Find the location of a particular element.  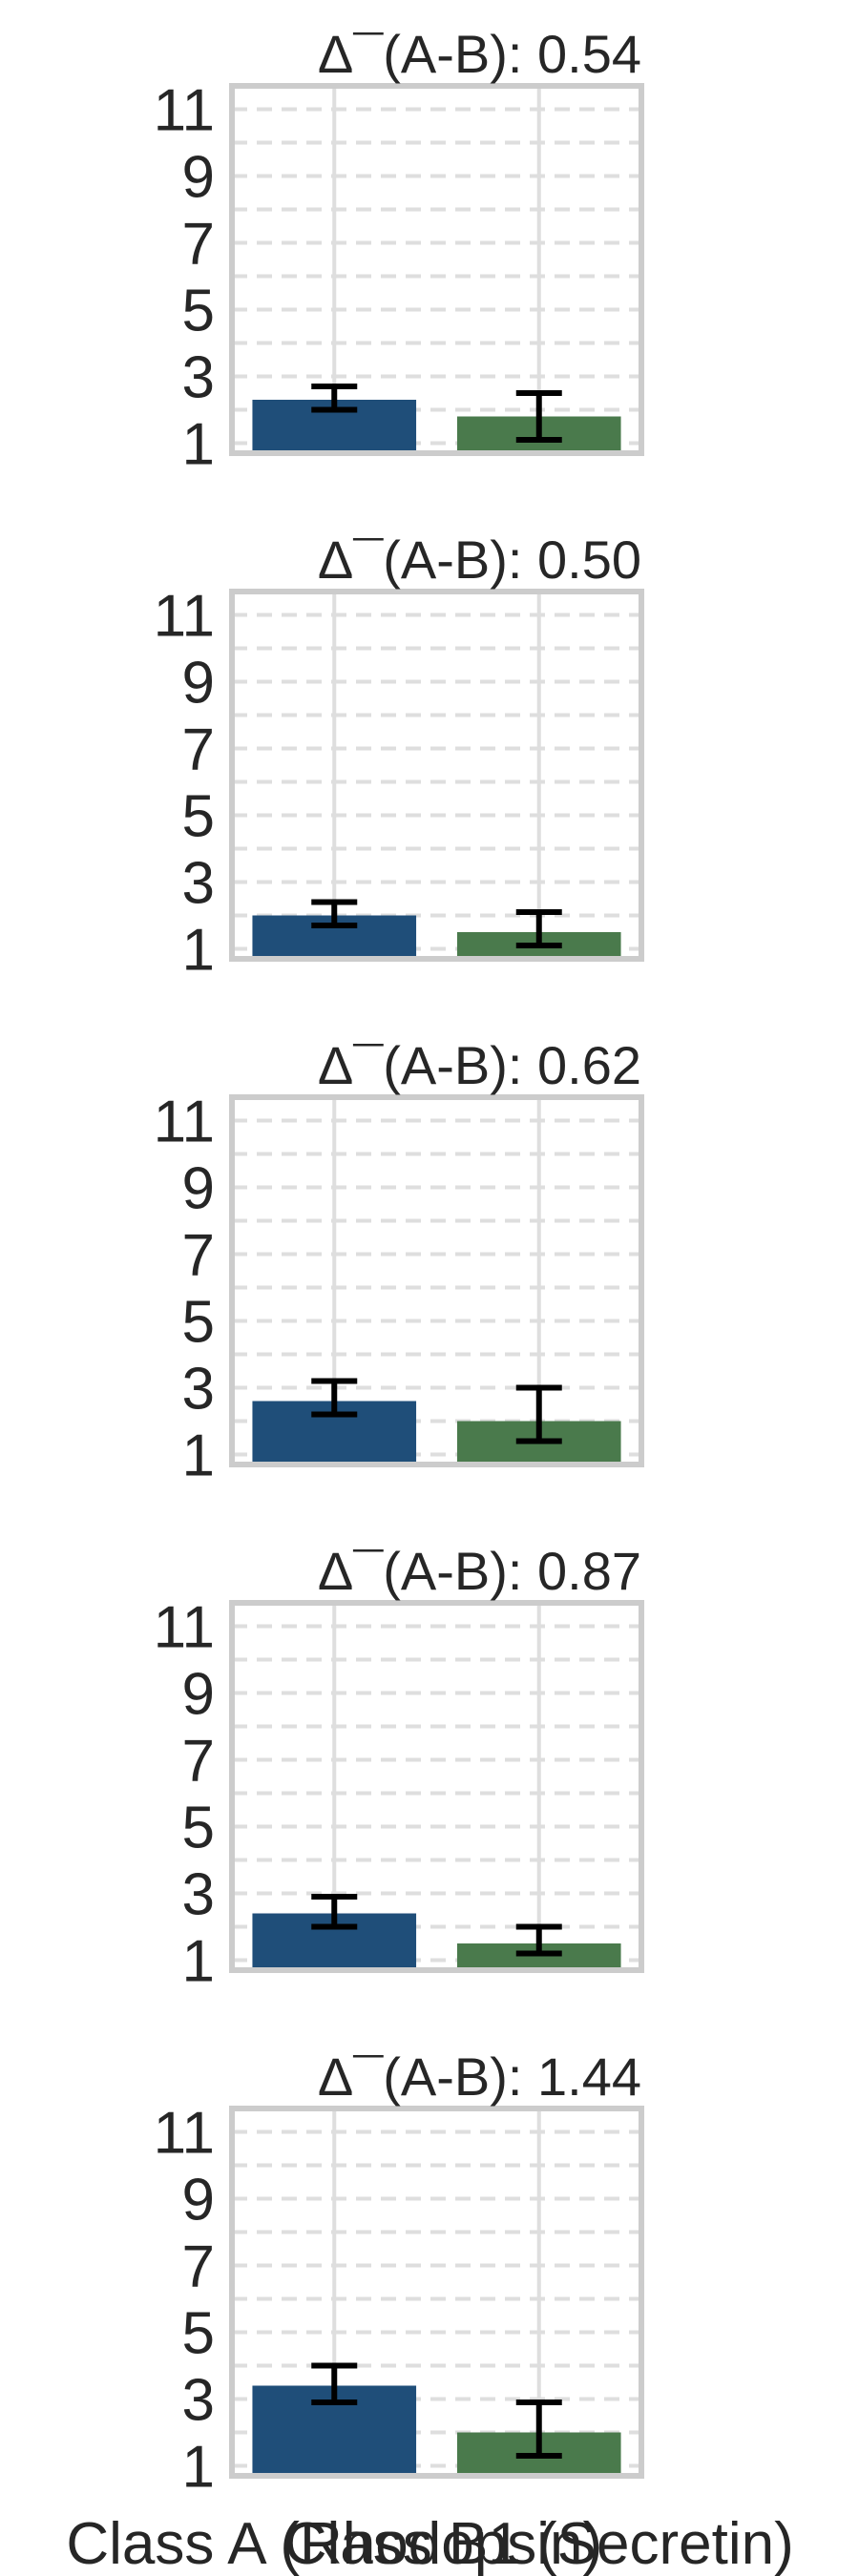

panel-title: Δ¯(A-B): 0.87 is located at coordinates (479, 1571).